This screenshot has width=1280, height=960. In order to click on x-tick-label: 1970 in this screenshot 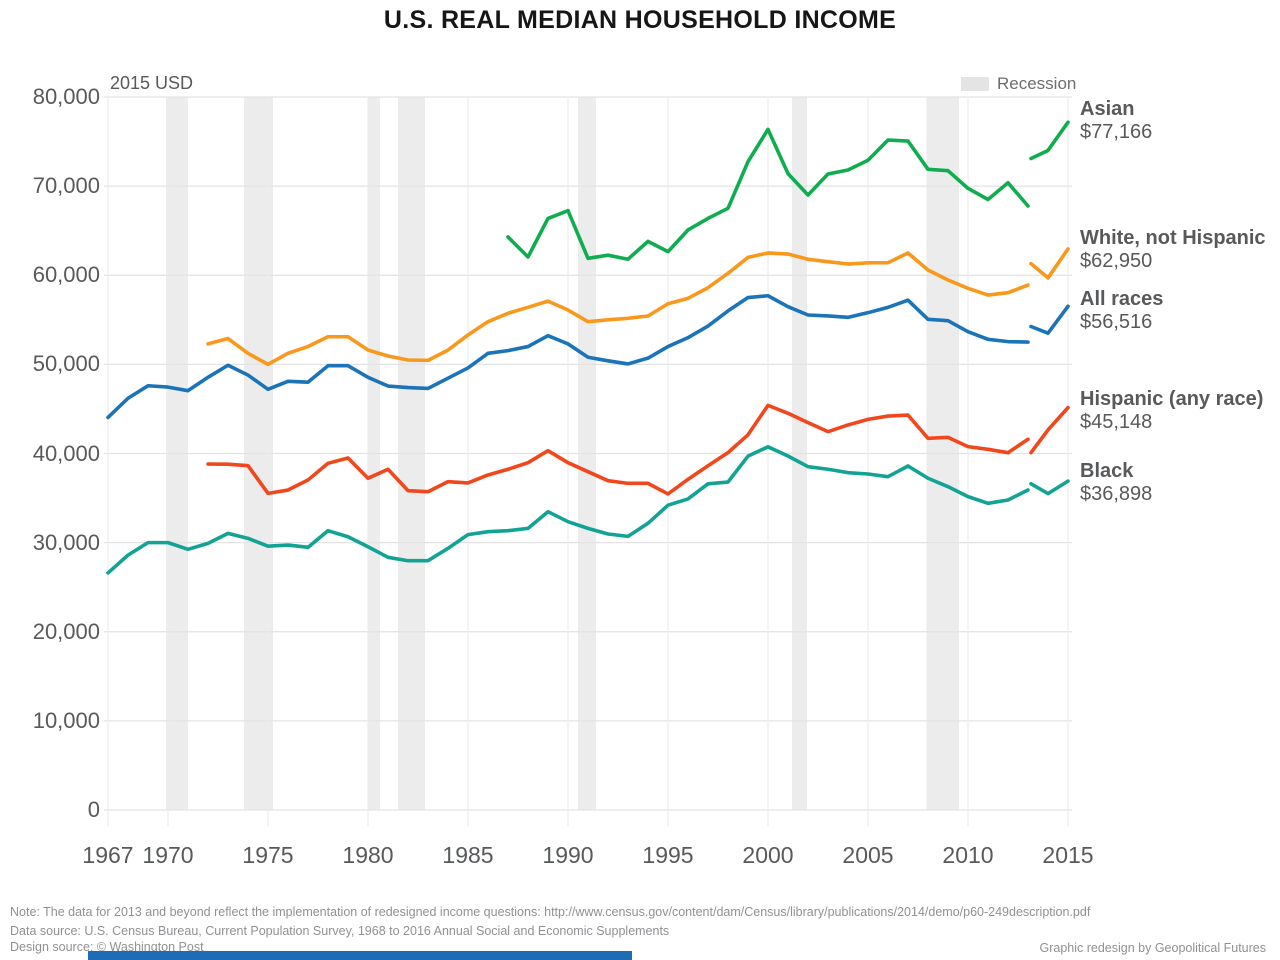, I will do `click(168, 855)`.